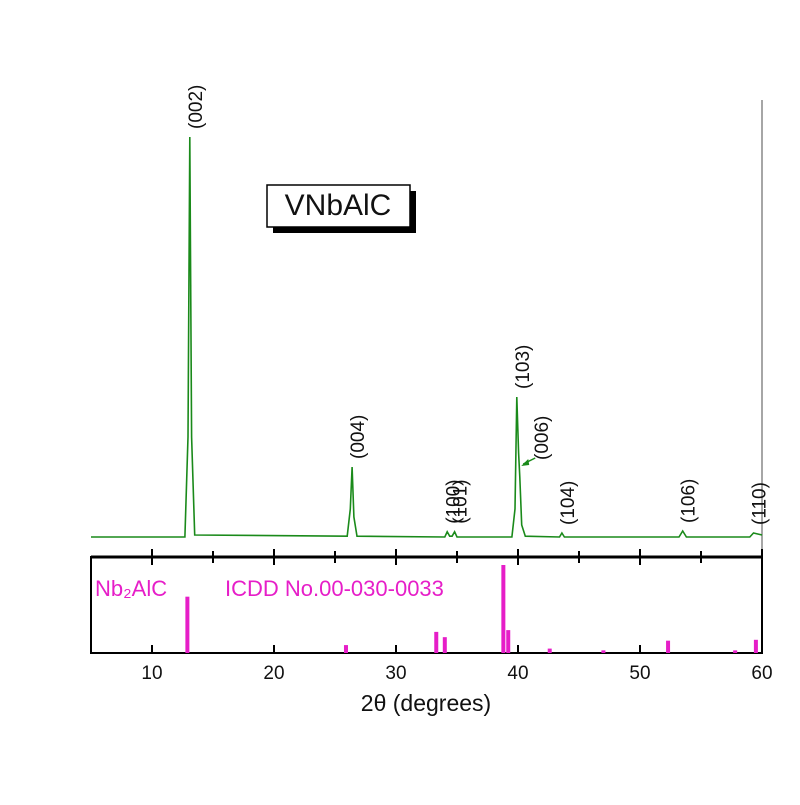  Describe the element at coordinates (523, 367) in the screenshot. I see `peak-label: (103)` at that location.